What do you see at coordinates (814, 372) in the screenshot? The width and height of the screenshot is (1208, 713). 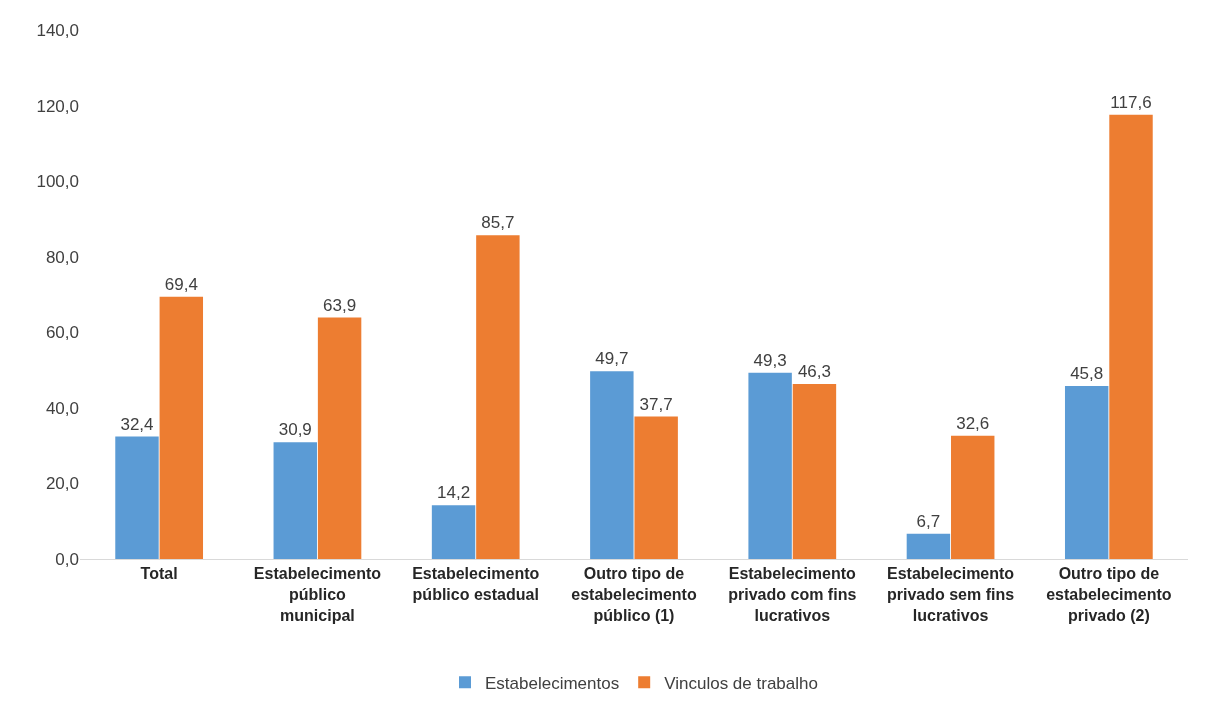 I see `data-label: 46,3` at bounding box center [814, 372].